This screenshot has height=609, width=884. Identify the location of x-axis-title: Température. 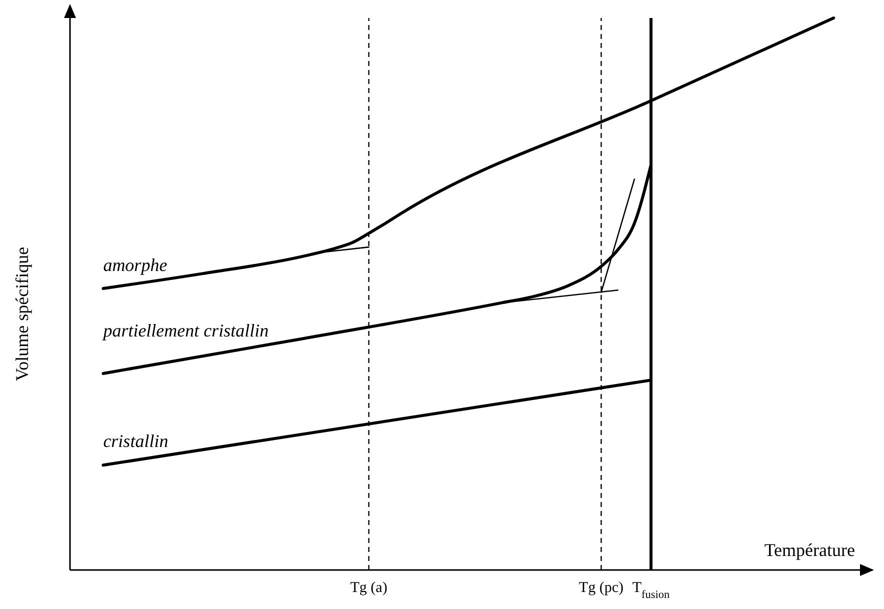
(810, 550).